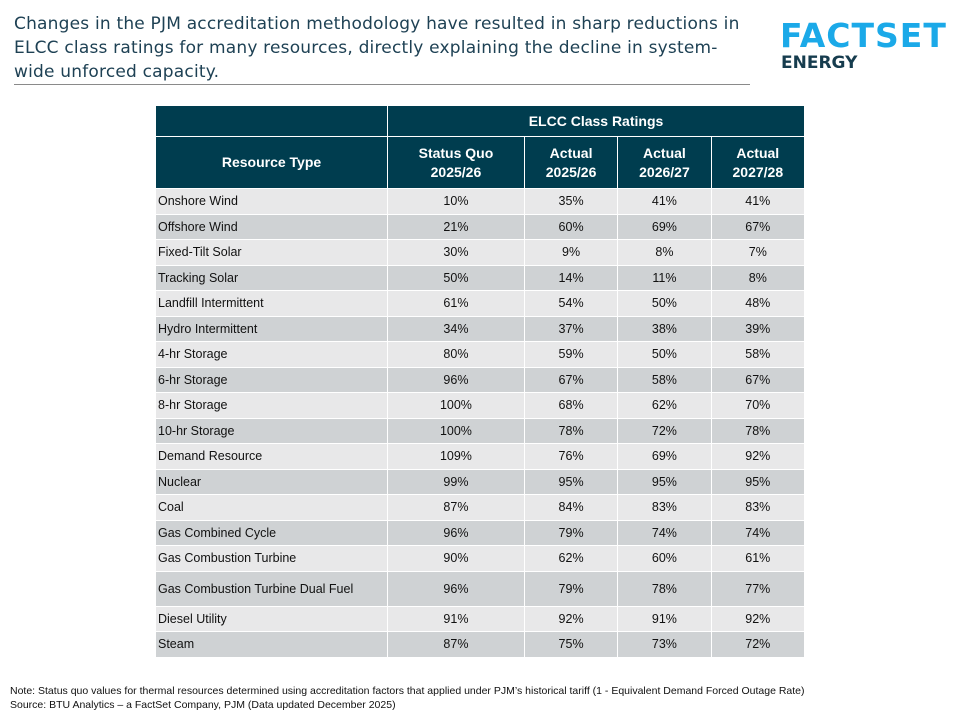  What do you see at coordinates (664, 277) in the screenshot?
I see `rating-cell: 11%` at bounding box center [664, 277].